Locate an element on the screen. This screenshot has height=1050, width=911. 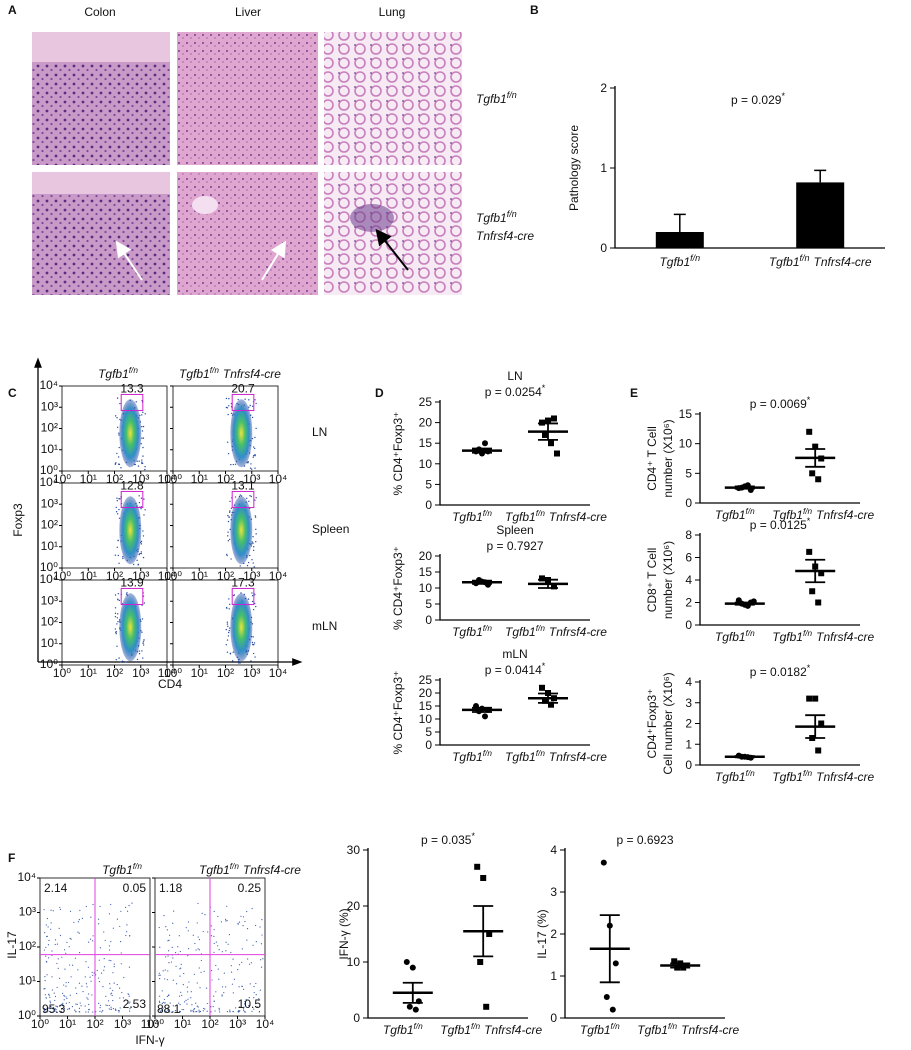
error-bar is located at coordinates (820, 176).